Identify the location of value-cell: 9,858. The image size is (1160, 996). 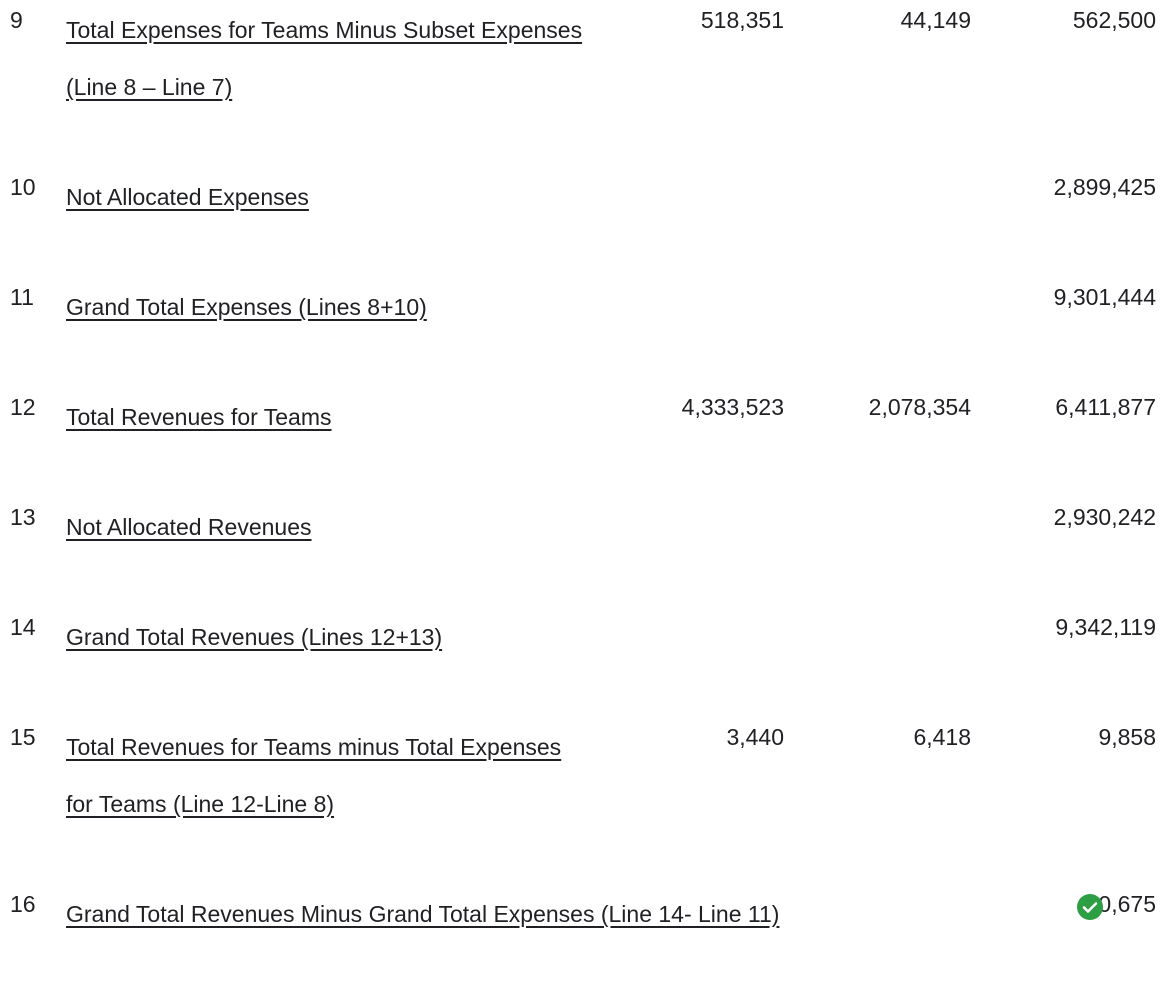
(1127, 737).